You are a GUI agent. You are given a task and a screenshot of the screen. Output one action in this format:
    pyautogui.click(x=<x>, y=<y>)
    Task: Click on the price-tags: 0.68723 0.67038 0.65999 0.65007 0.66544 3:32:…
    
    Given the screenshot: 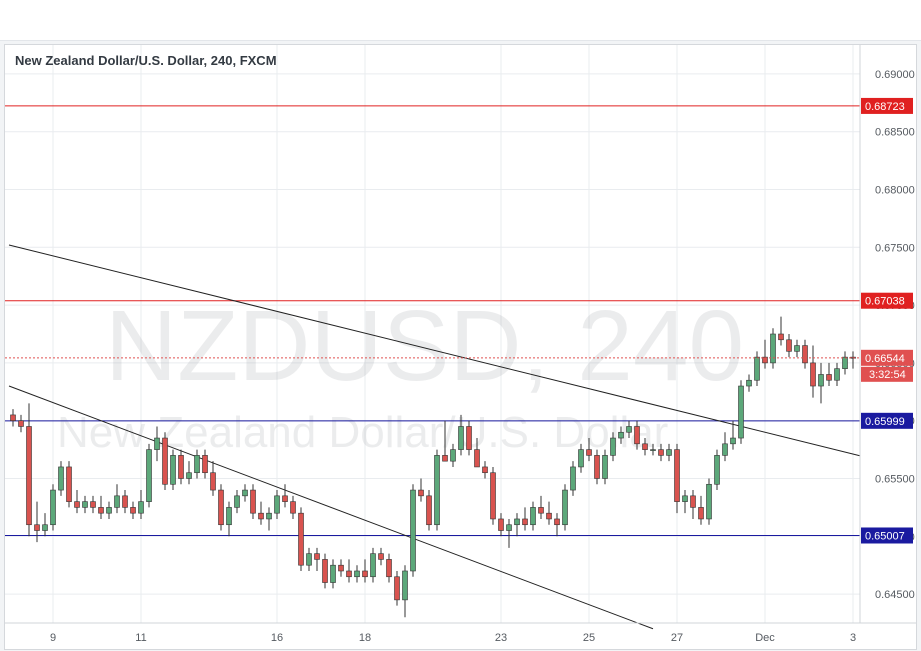 What is the action you would take?
    pyautogui.click(x=887, y=320)
    